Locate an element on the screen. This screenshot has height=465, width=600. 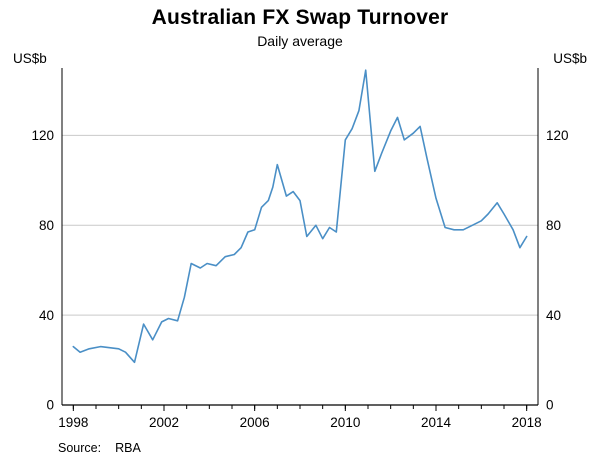
y-axis-unit-left: US$b is located at coordinates (30, 58).